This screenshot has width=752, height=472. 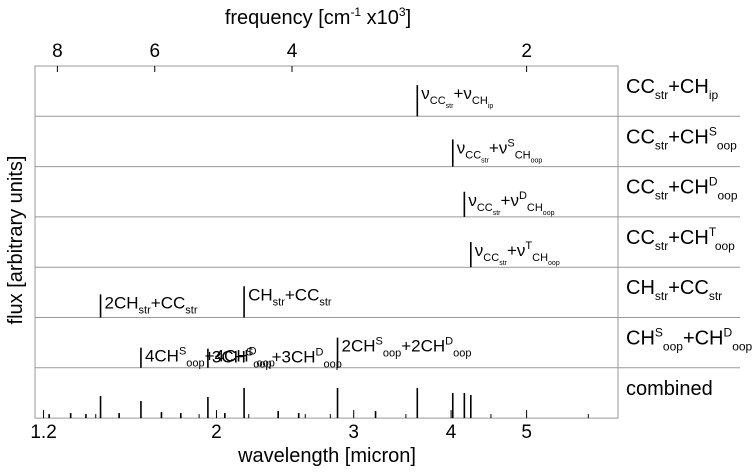 I want to click on panel-legend: CCstr+CHip, so click(x=672, y=89).